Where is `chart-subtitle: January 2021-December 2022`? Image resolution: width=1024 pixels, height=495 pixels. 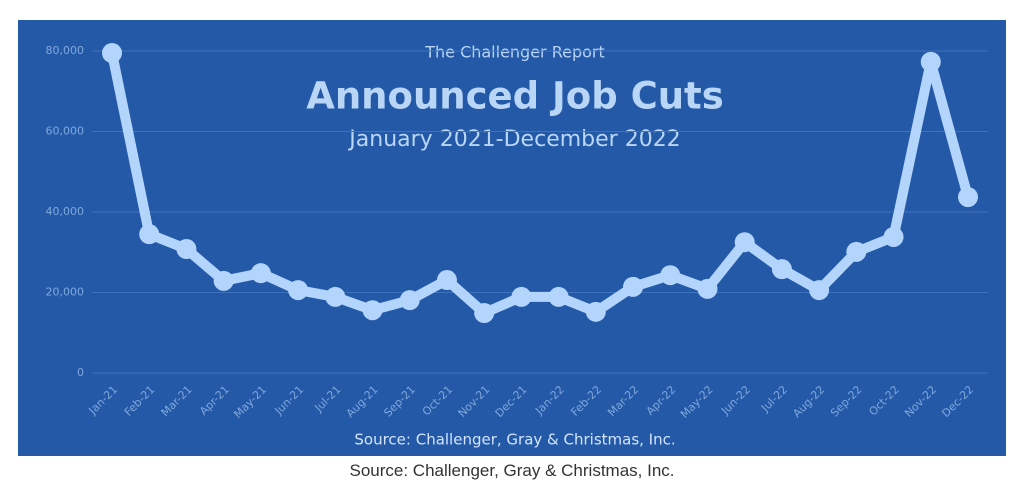
chart-subtitle: January 2021-December 2022 is located at coordinates (513, 139).